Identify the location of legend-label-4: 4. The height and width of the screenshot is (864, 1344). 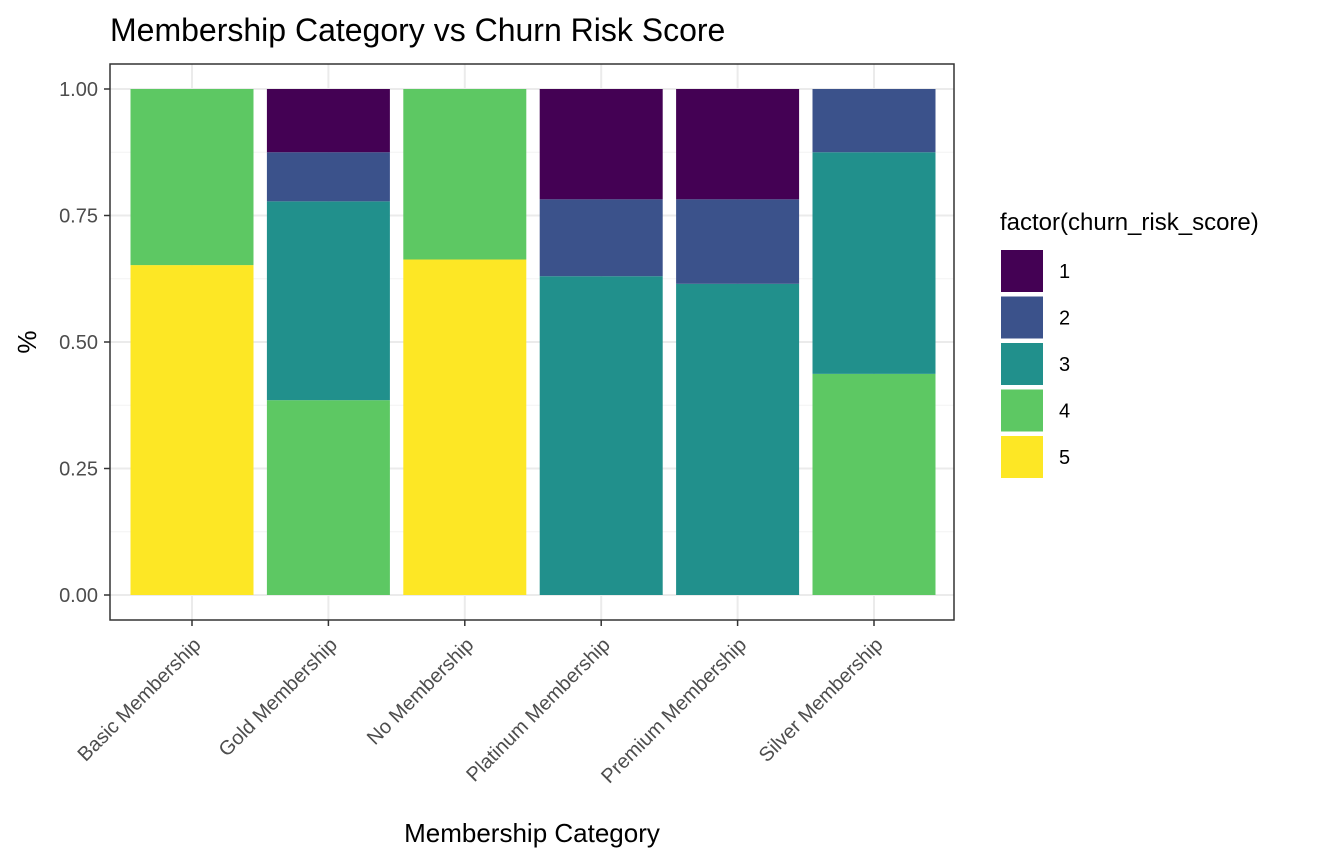
(1064, 412).